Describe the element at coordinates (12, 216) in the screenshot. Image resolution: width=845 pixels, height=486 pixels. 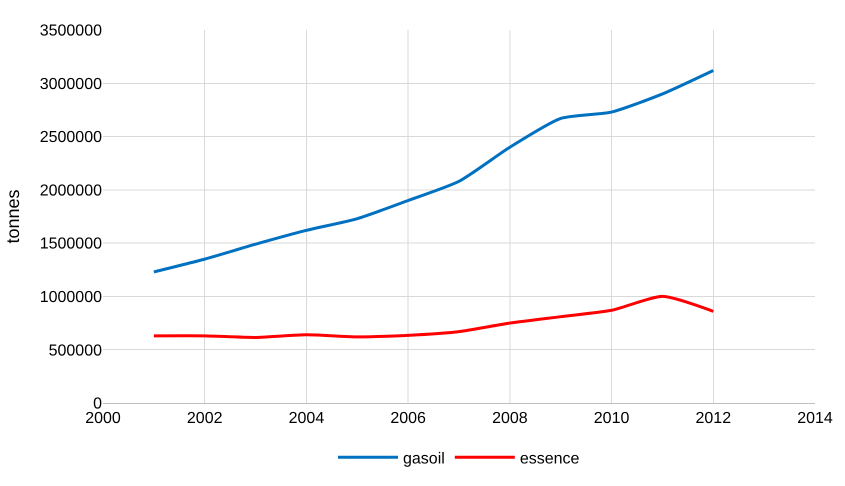
I see `y-axis-title: tonnes` at that location.